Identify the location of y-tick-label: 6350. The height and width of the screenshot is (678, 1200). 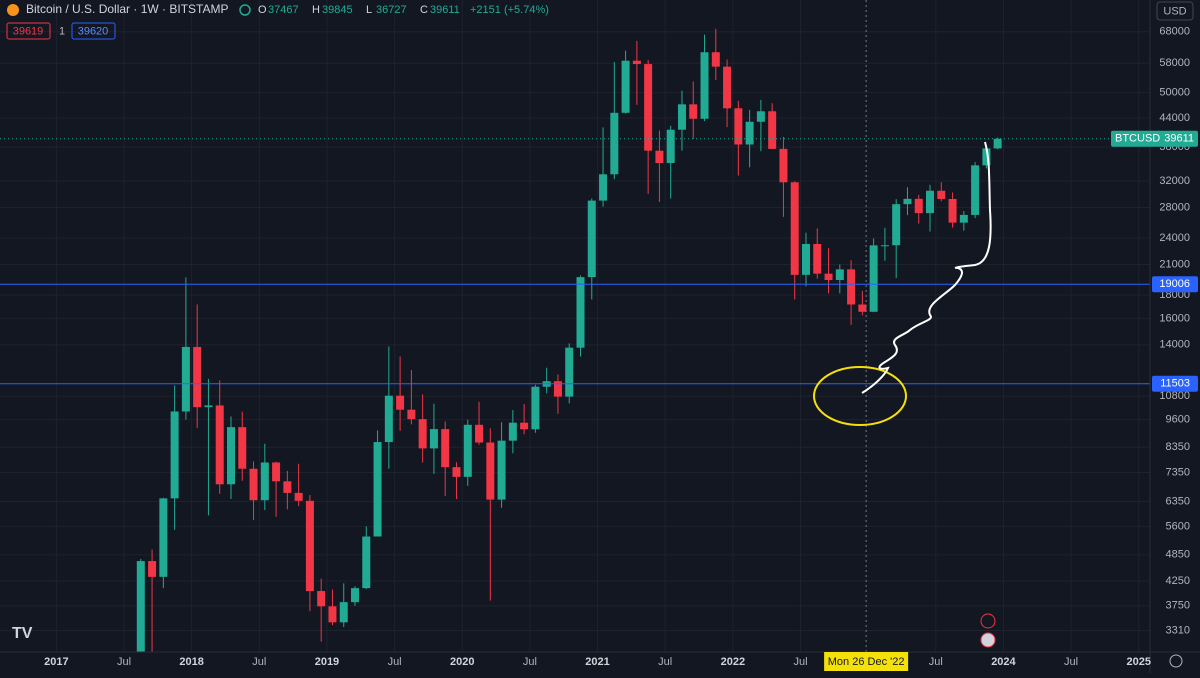
(1178, 501).